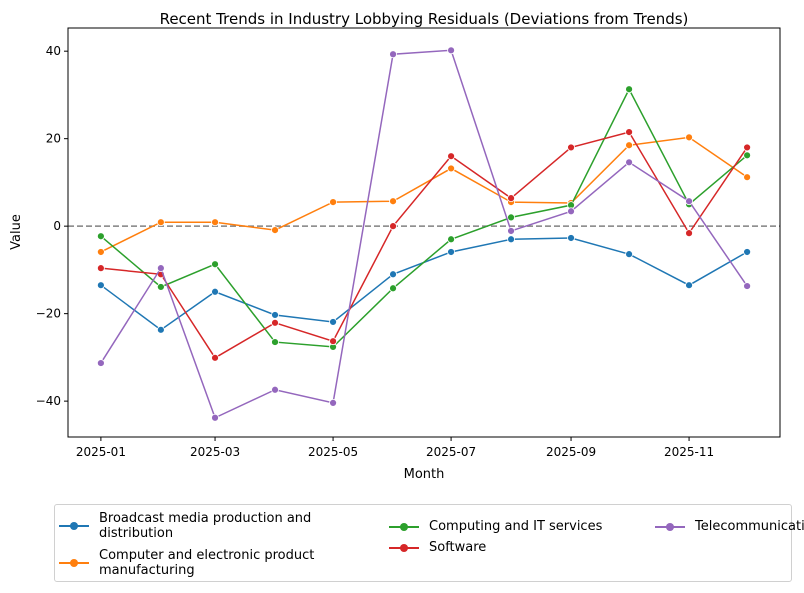 The width and height of the screenshot is (804, 593). What do you see at coordinates (333, 452) in the screenshot?
I see `x-tick-label: 2025-05` at bounding box center [333, 452].